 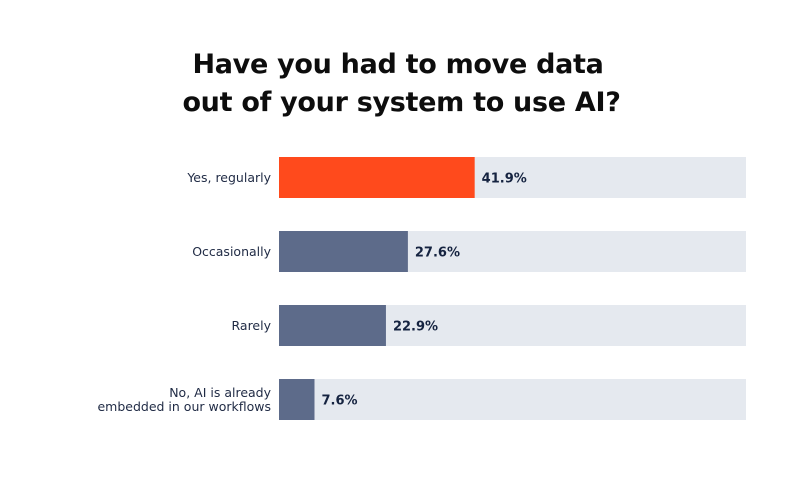 I want to click on data-label: 41.9%, so click(x=504, y=179).